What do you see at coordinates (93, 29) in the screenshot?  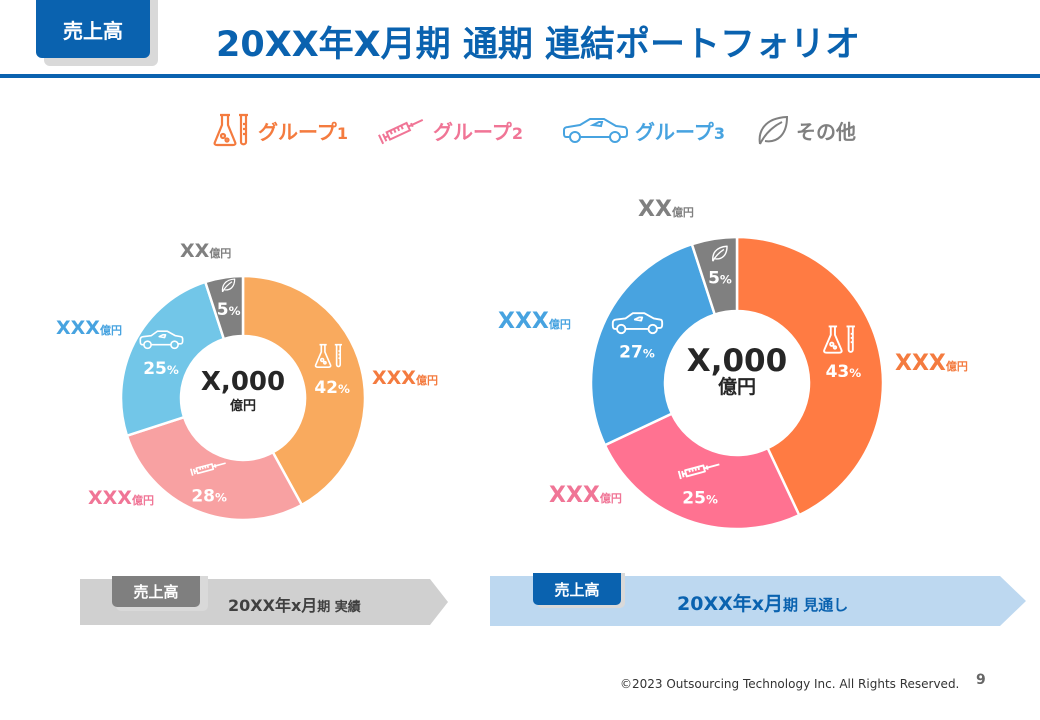 I see `header-tag: 売上高` at bounding box center [93, 29].